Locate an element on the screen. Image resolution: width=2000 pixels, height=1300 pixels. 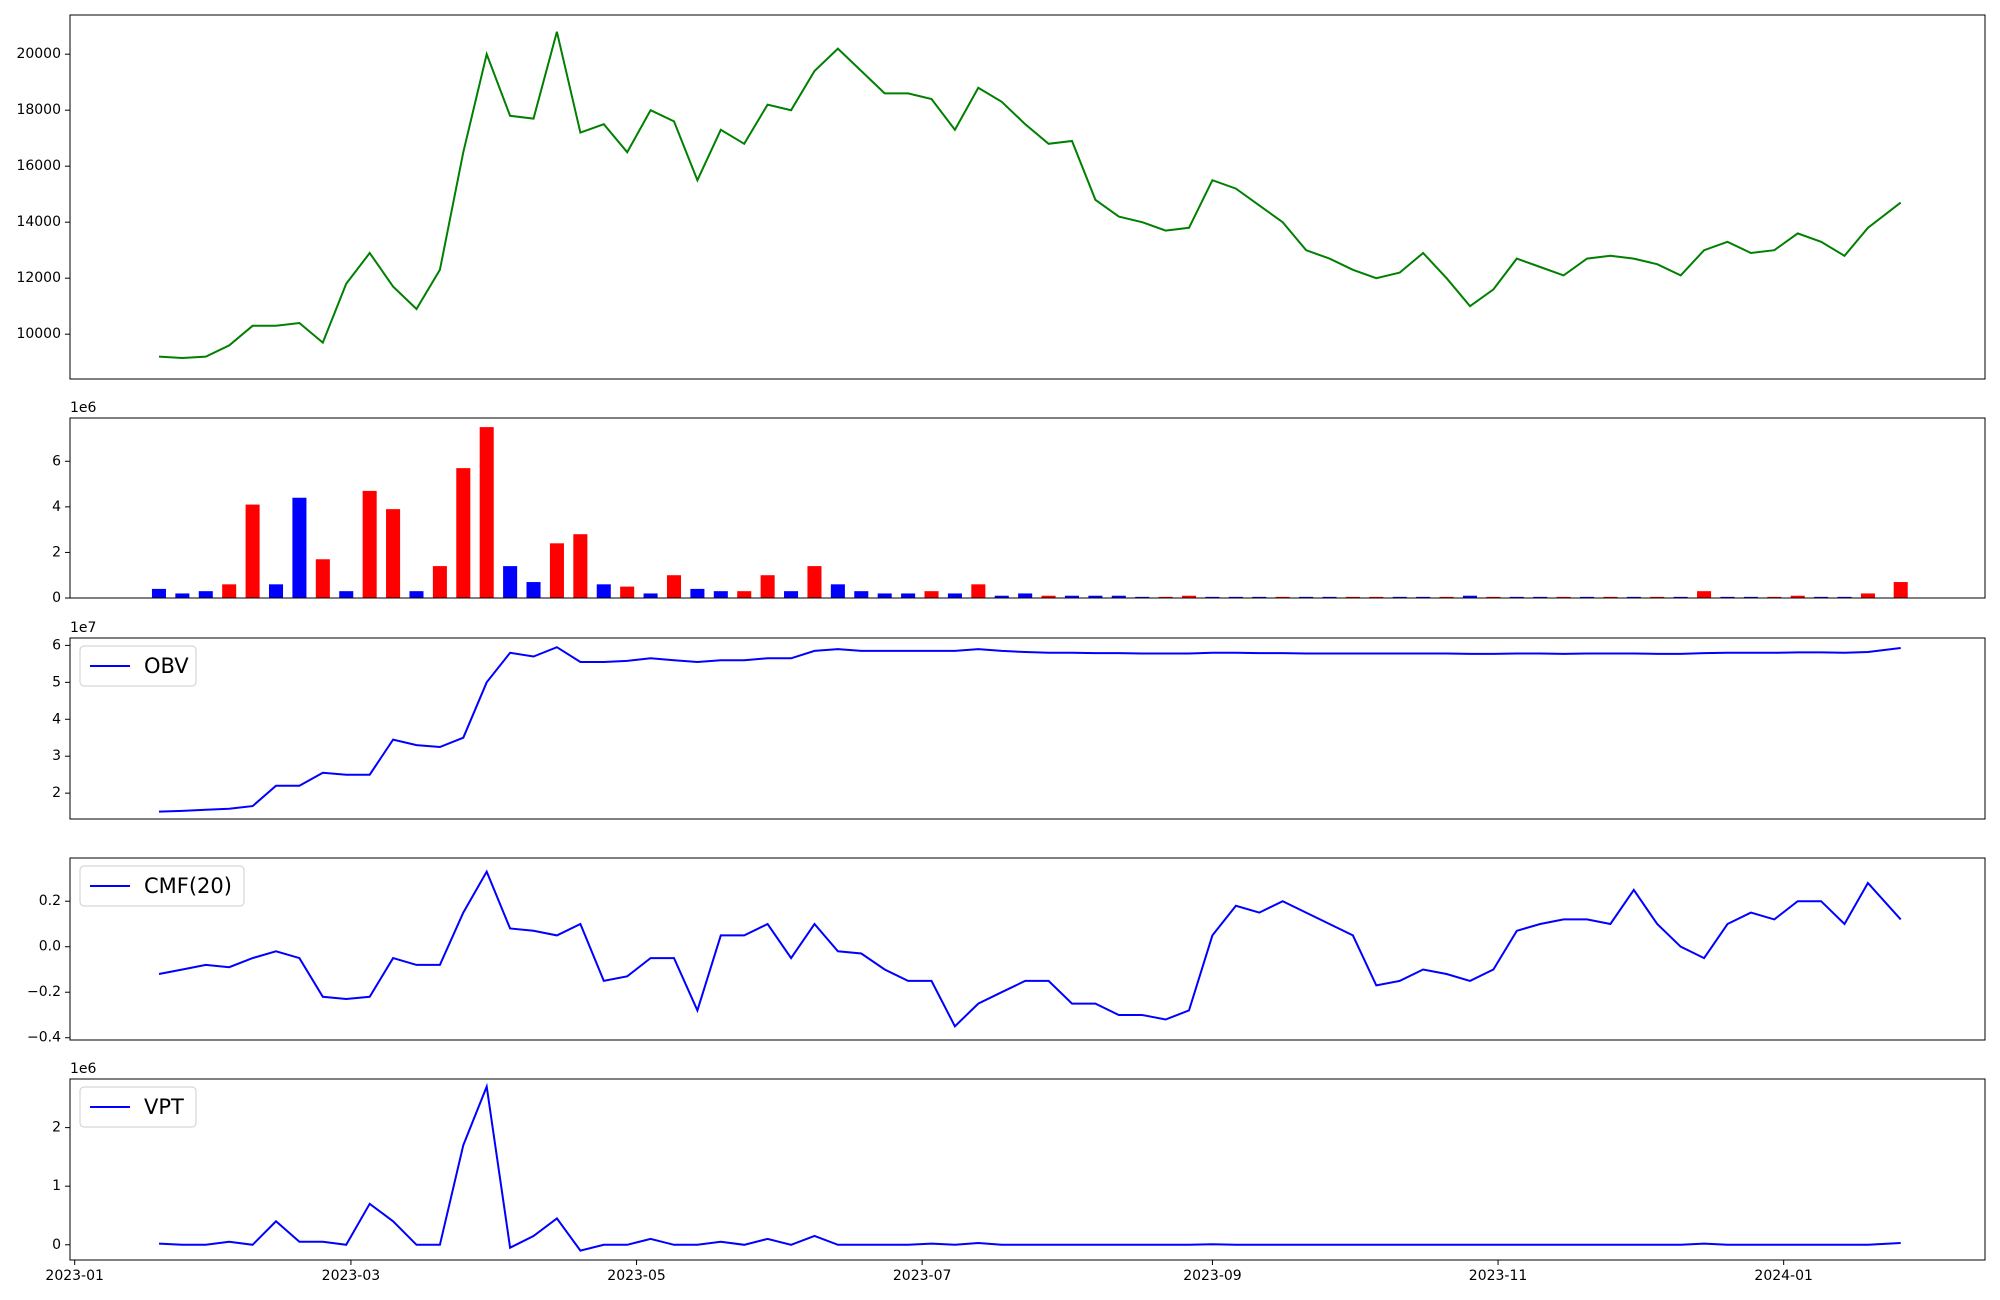
y-tick-label: −0.2 is located at coordinates (44, 992).